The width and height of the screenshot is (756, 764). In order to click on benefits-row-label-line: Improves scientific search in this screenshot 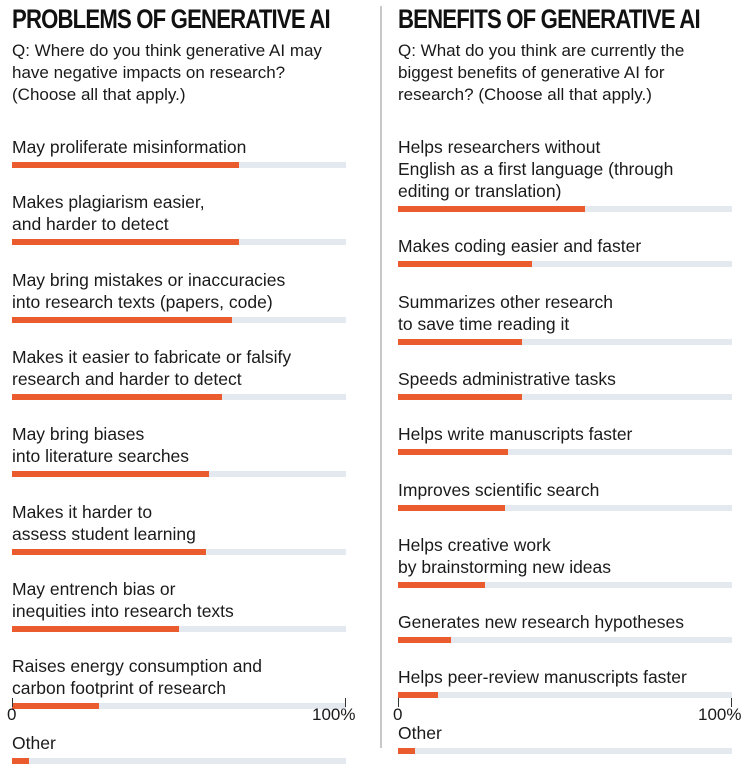, I will do `click(499, 489)`.